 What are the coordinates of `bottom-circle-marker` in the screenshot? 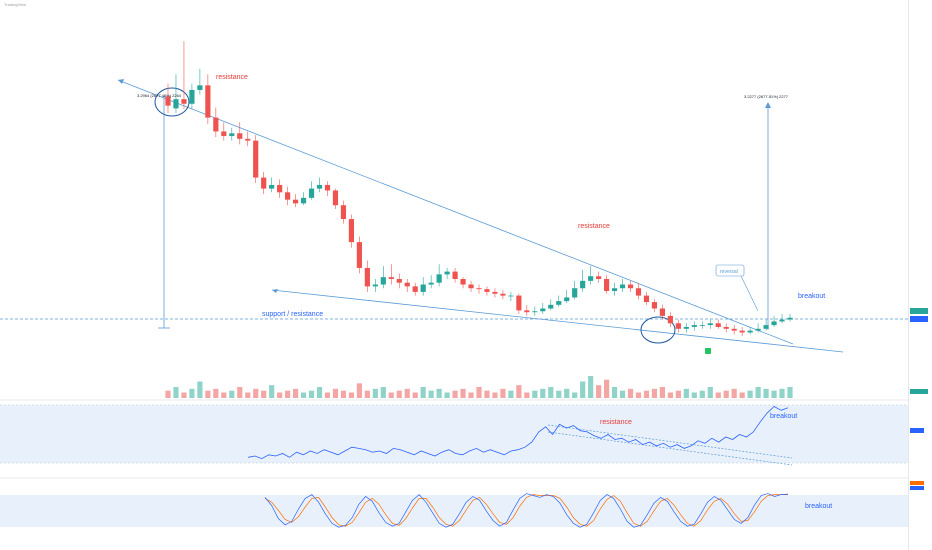 It's located at (658, 330).